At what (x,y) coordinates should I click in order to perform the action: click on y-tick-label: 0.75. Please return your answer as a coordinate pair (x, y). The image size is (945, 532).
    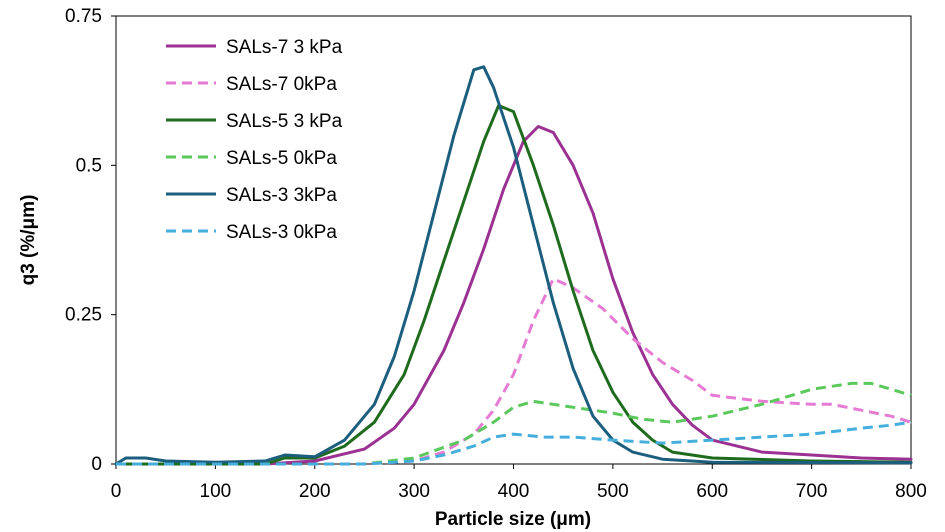
    Looking at the image, I should click on (83, 16).